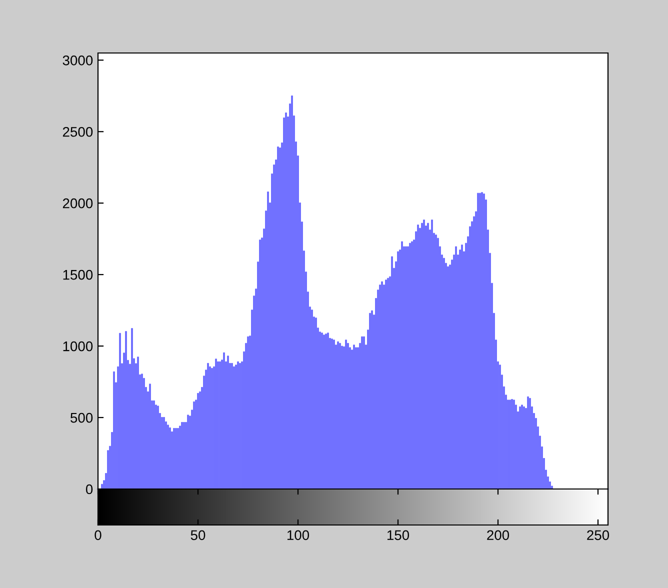 This screenshot has width=668, height=588. I want to click on x-tick-label: 0, so click(98, 535).